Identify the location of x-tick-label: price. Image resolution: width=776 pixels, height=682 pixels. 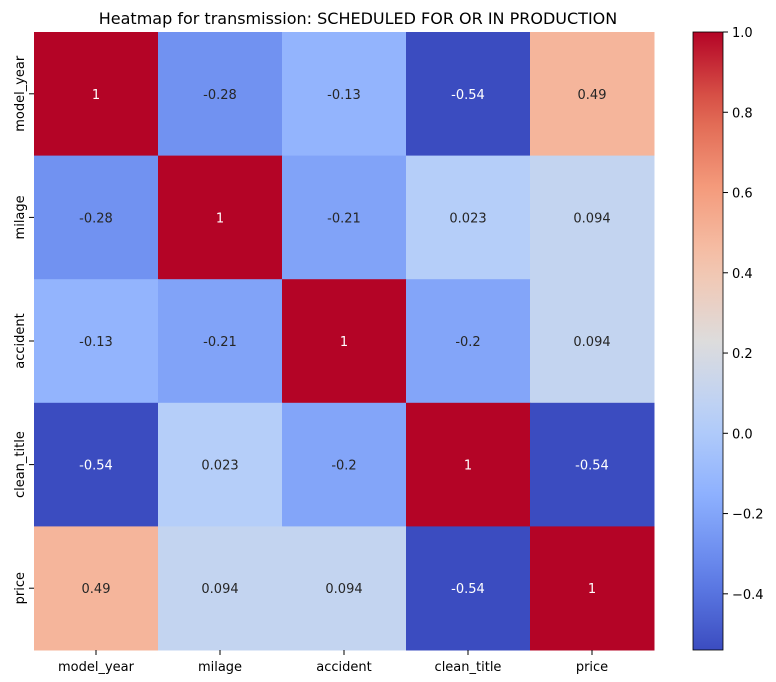
(592, 667).